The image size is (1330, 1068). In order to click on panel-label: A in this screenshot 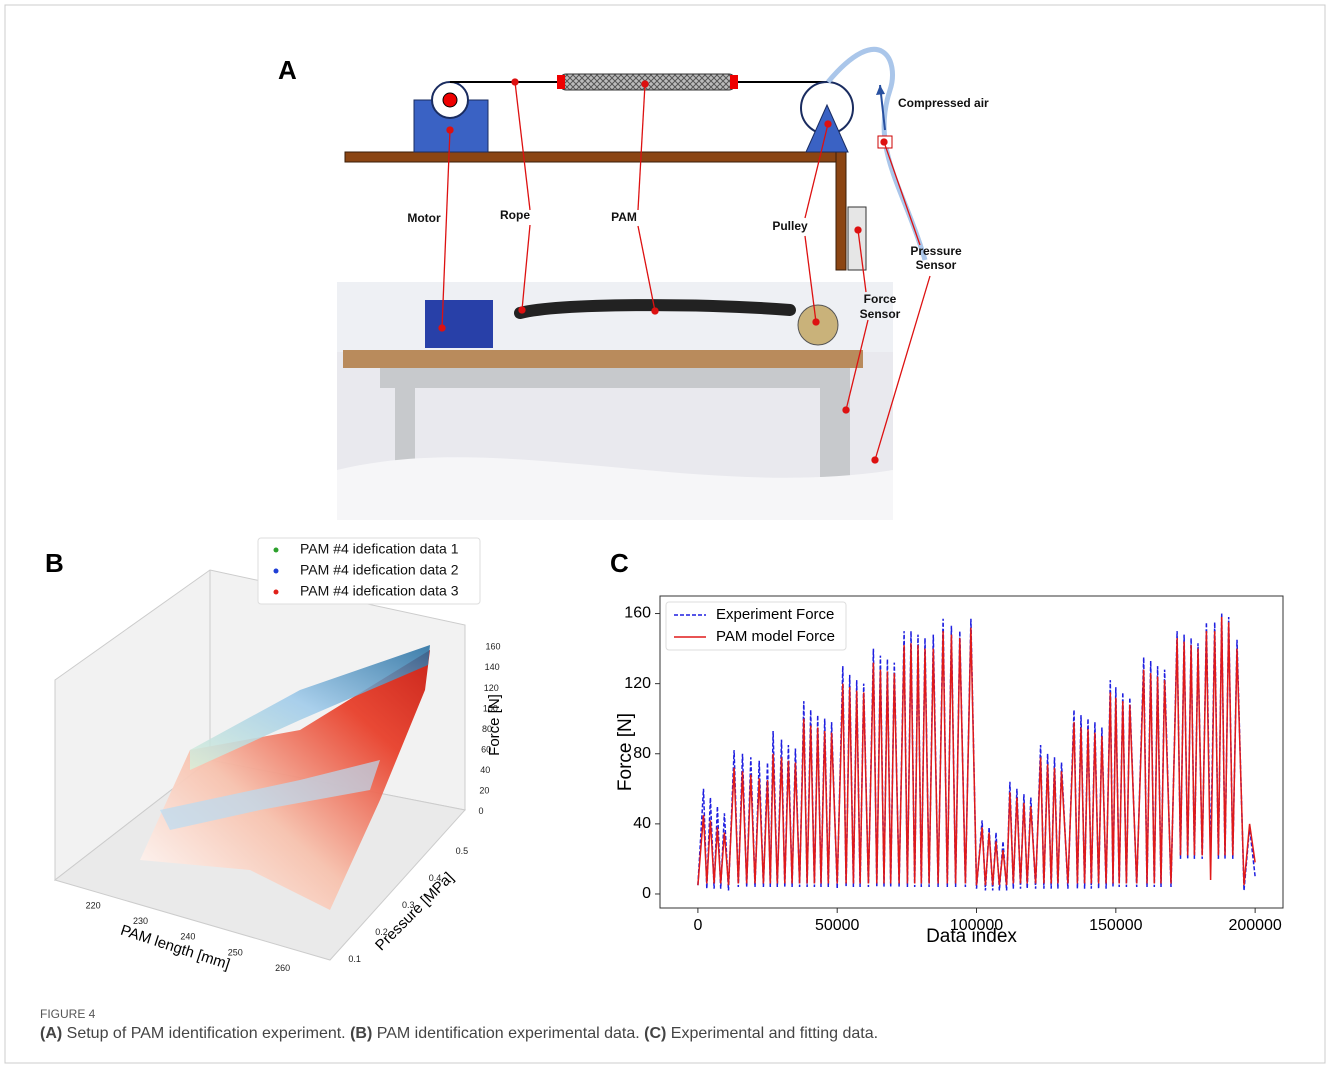, I will do `click(287, 70)`.